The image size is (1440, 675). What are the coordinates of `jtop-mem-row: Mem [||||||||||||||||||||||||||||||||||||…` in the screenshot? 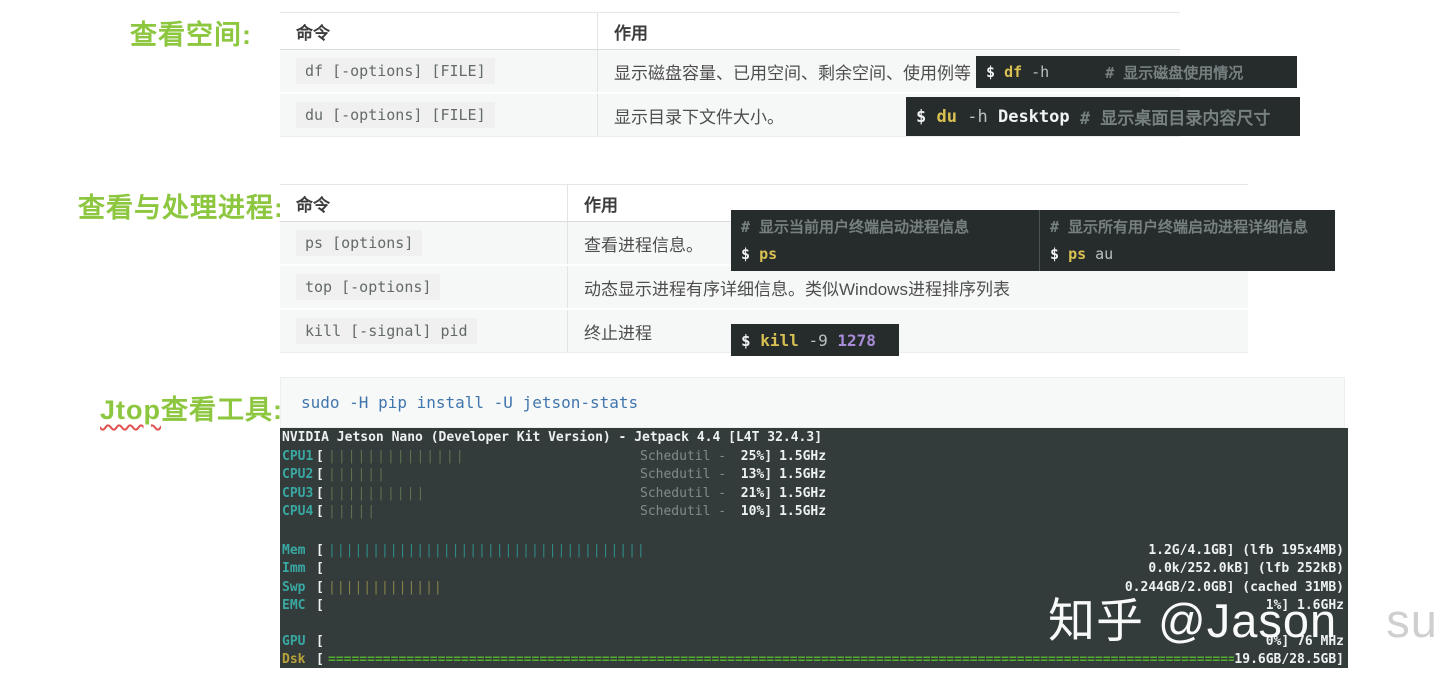 It's located at (814, 550).